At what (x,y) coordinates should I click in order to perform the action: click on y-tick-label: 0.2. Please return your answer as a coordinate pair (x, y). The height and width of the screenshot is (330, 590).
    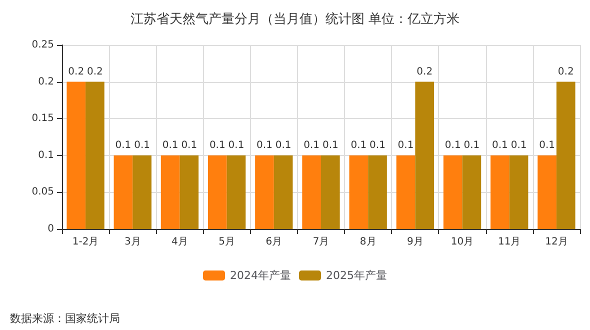
    Looking at the image, I should click on (46, 82).